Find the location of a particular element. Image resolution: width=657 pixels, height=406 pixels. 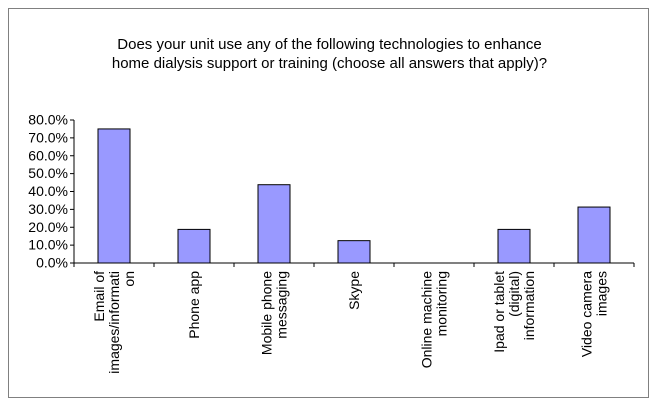

x-category-label: Mobile phone is located at coordinates (267, 313).